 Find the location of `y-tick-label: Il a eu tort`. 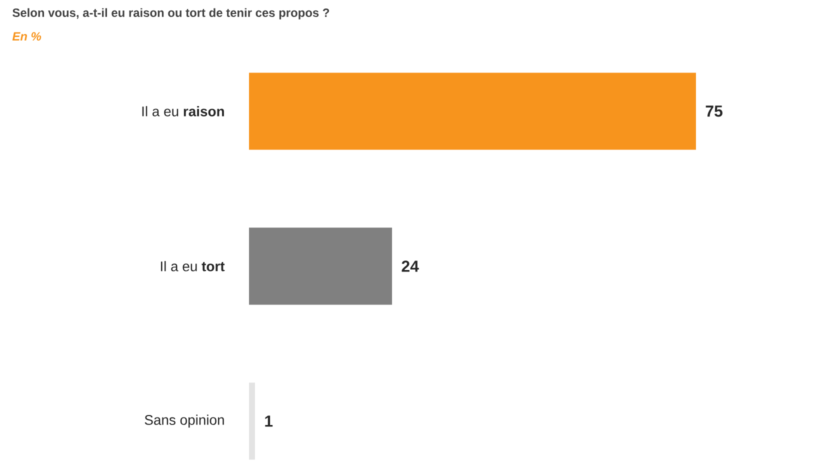

y-tick-label: Il a eu tort is located at coordinates (192, 266).